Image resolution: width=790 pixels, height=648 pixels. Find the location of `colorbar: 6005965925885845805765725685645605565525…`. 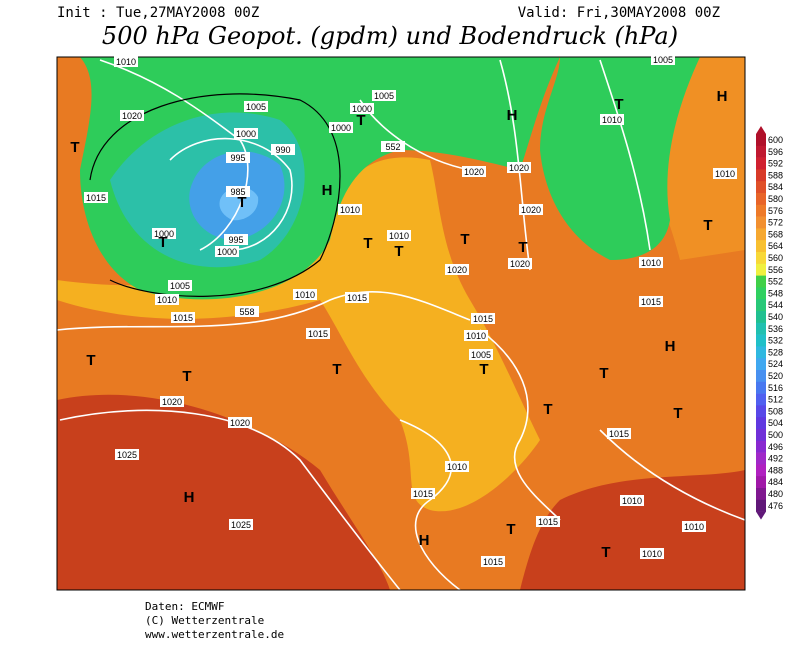

colorbar: 6005965925885845805765725685645605565525… is located at coordinates (769, 323).